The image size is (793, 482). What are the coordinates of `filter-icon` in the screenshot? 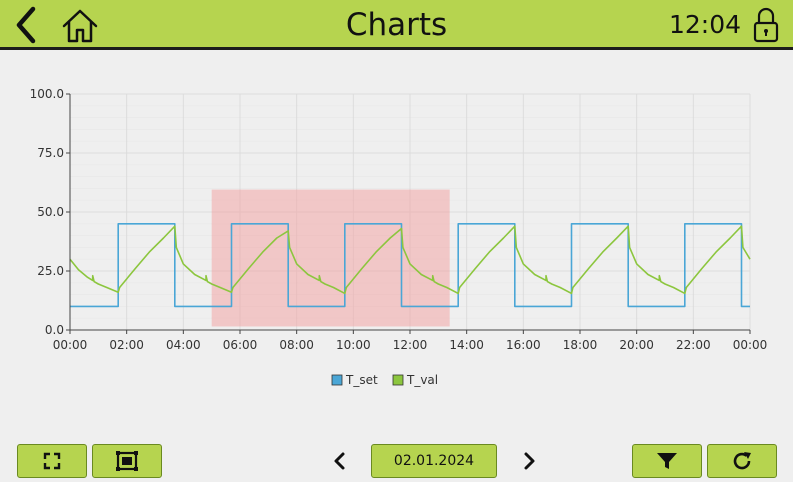 It's located at (667, 461).